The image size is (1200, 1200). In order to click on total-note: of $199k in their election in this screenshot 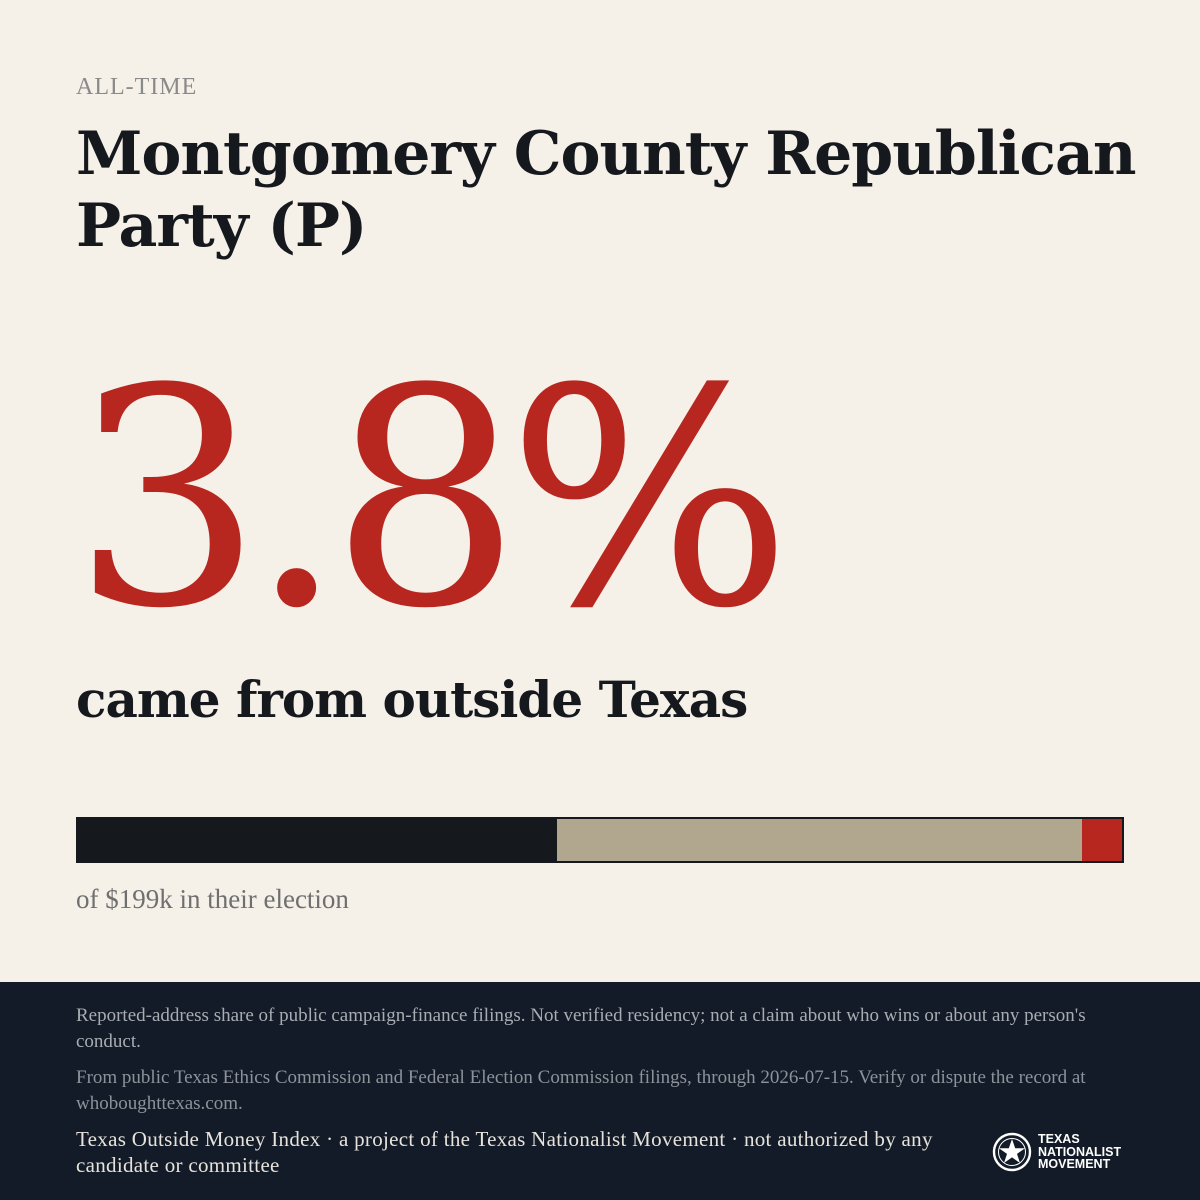, I will do `click(212, 899)`.